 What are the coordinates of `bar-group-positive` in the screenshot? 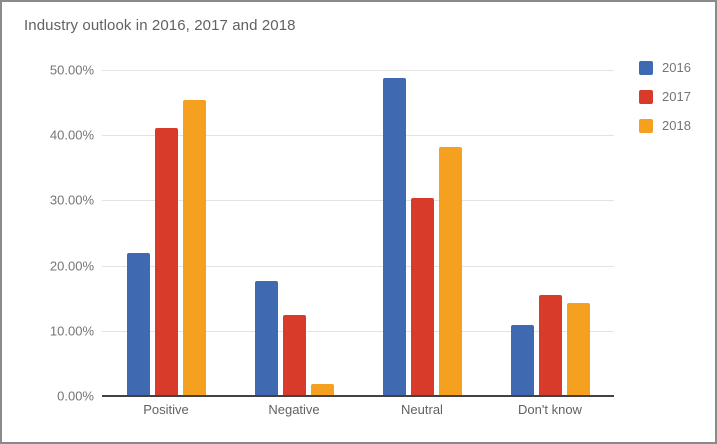 It's located at (166, 233).